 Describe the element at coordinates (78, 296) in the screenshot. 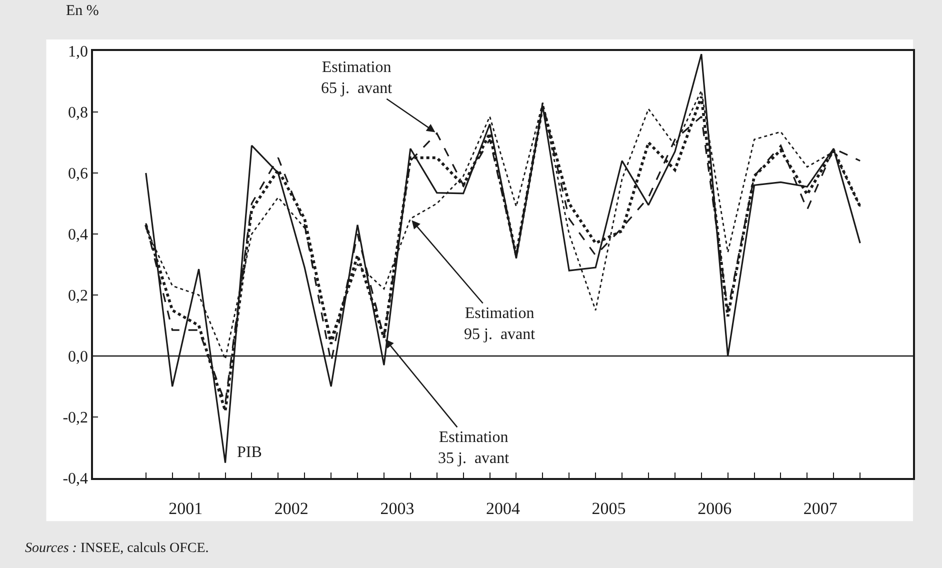

I see `y-tick-label: 0,2` at that location.